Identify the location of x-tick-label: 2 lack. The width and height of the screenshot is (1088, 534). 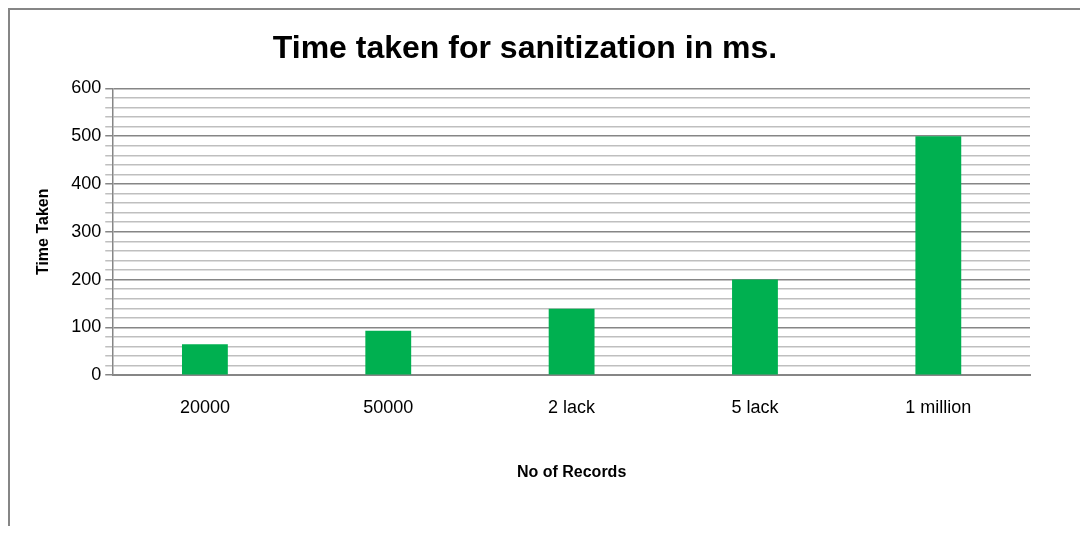
(572, 406).